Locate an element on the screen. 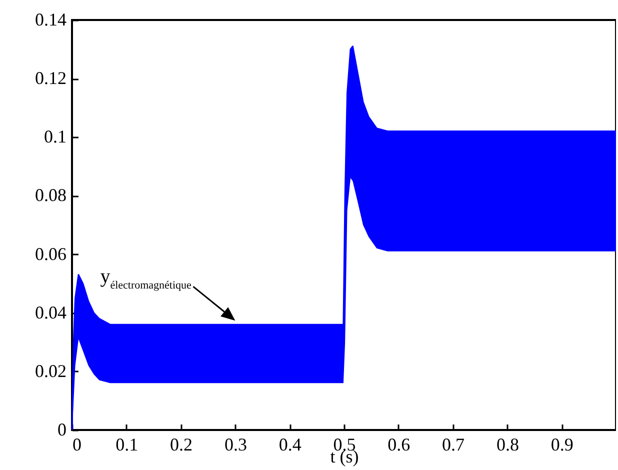  y-tick-label: 0.12 is located at coordinates (50, 78).